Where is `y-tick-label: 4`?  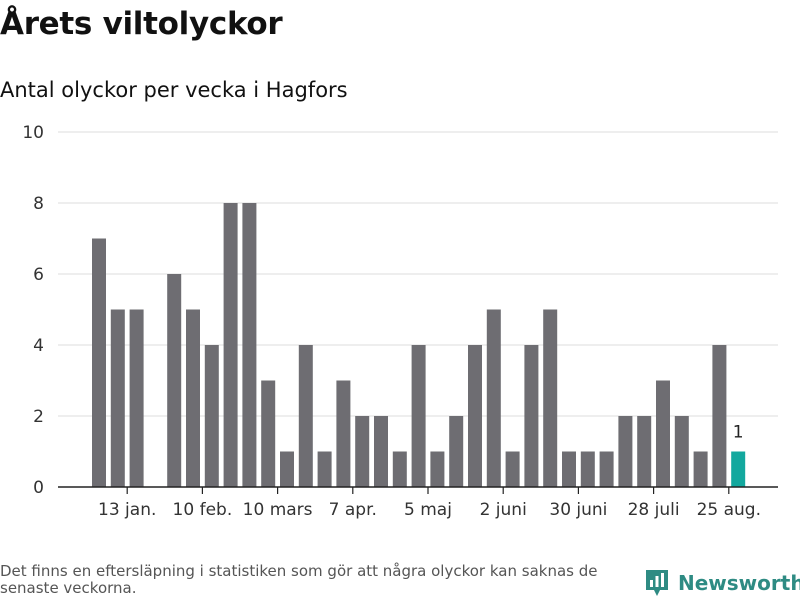
y-tick-label: 4 is located at coordinates (38, 346).